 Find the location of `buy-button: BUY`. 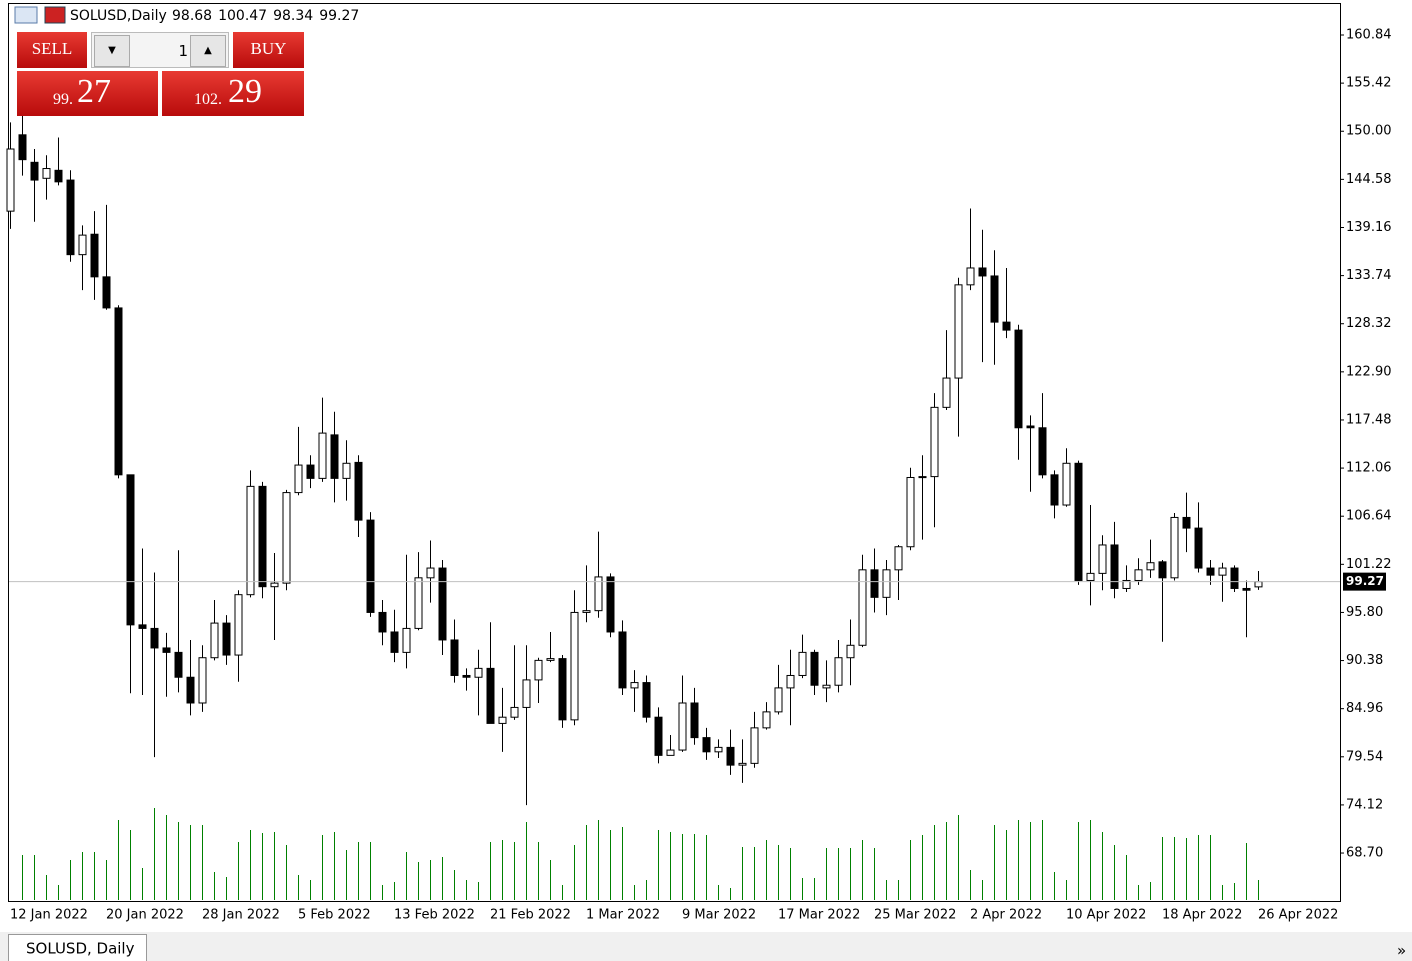

buy-button: BUY is located at coordinates (268, 50).